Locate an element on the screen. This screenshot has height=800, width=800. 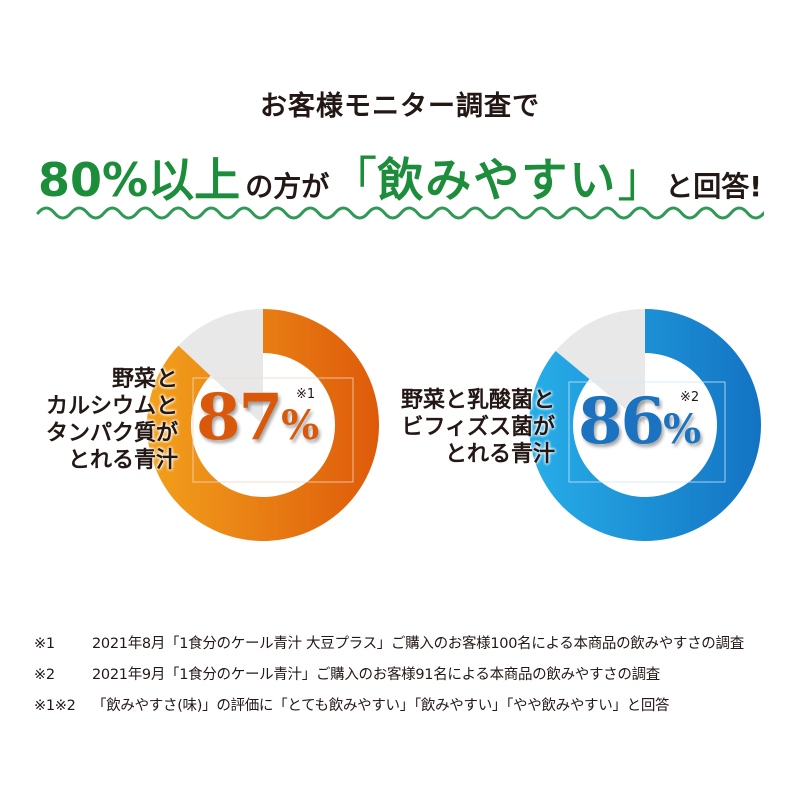
chart1-percent: 87% is located at coordinates (257, 417).